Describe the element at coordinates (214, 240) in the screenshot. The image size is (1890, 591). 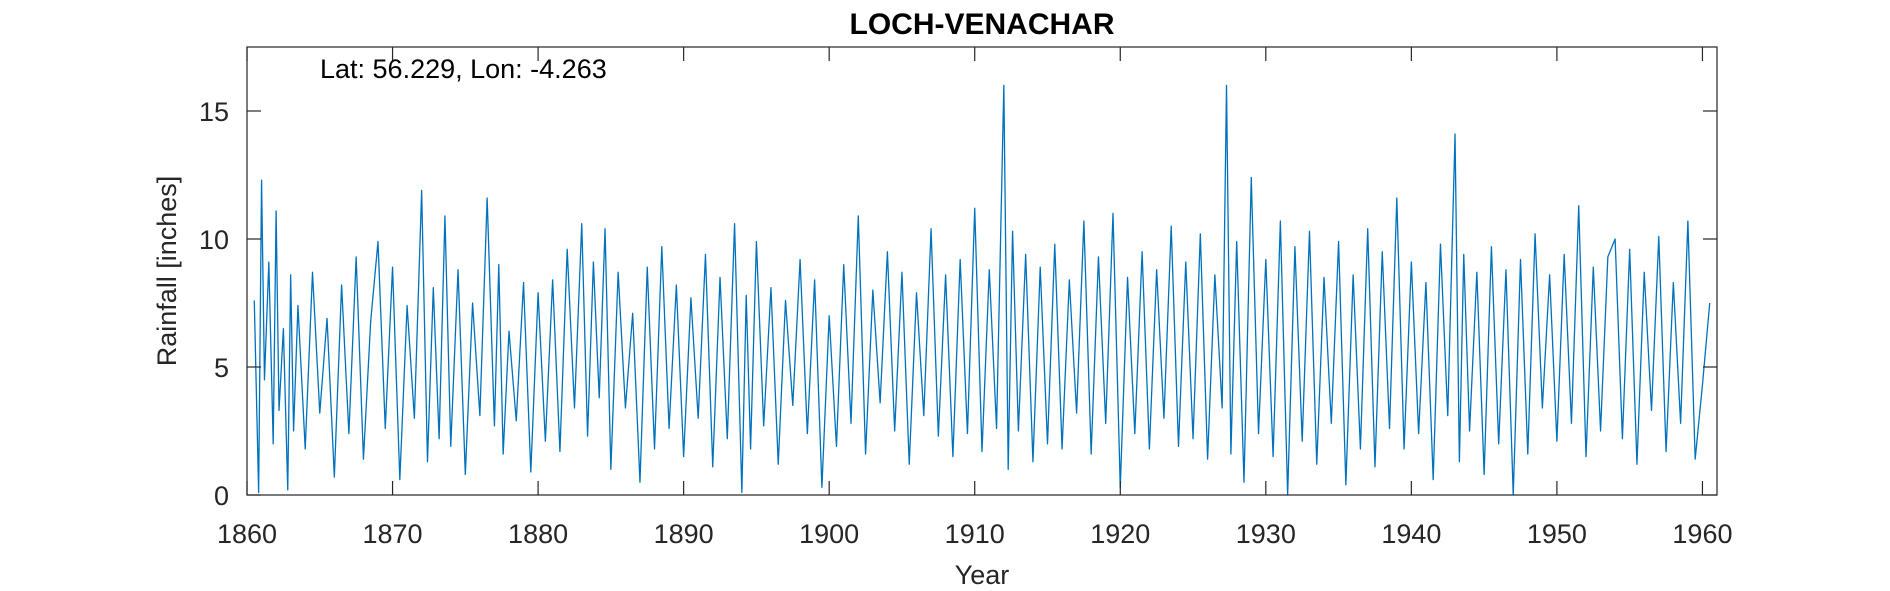
I see `y-tick-label: 10` at that location.